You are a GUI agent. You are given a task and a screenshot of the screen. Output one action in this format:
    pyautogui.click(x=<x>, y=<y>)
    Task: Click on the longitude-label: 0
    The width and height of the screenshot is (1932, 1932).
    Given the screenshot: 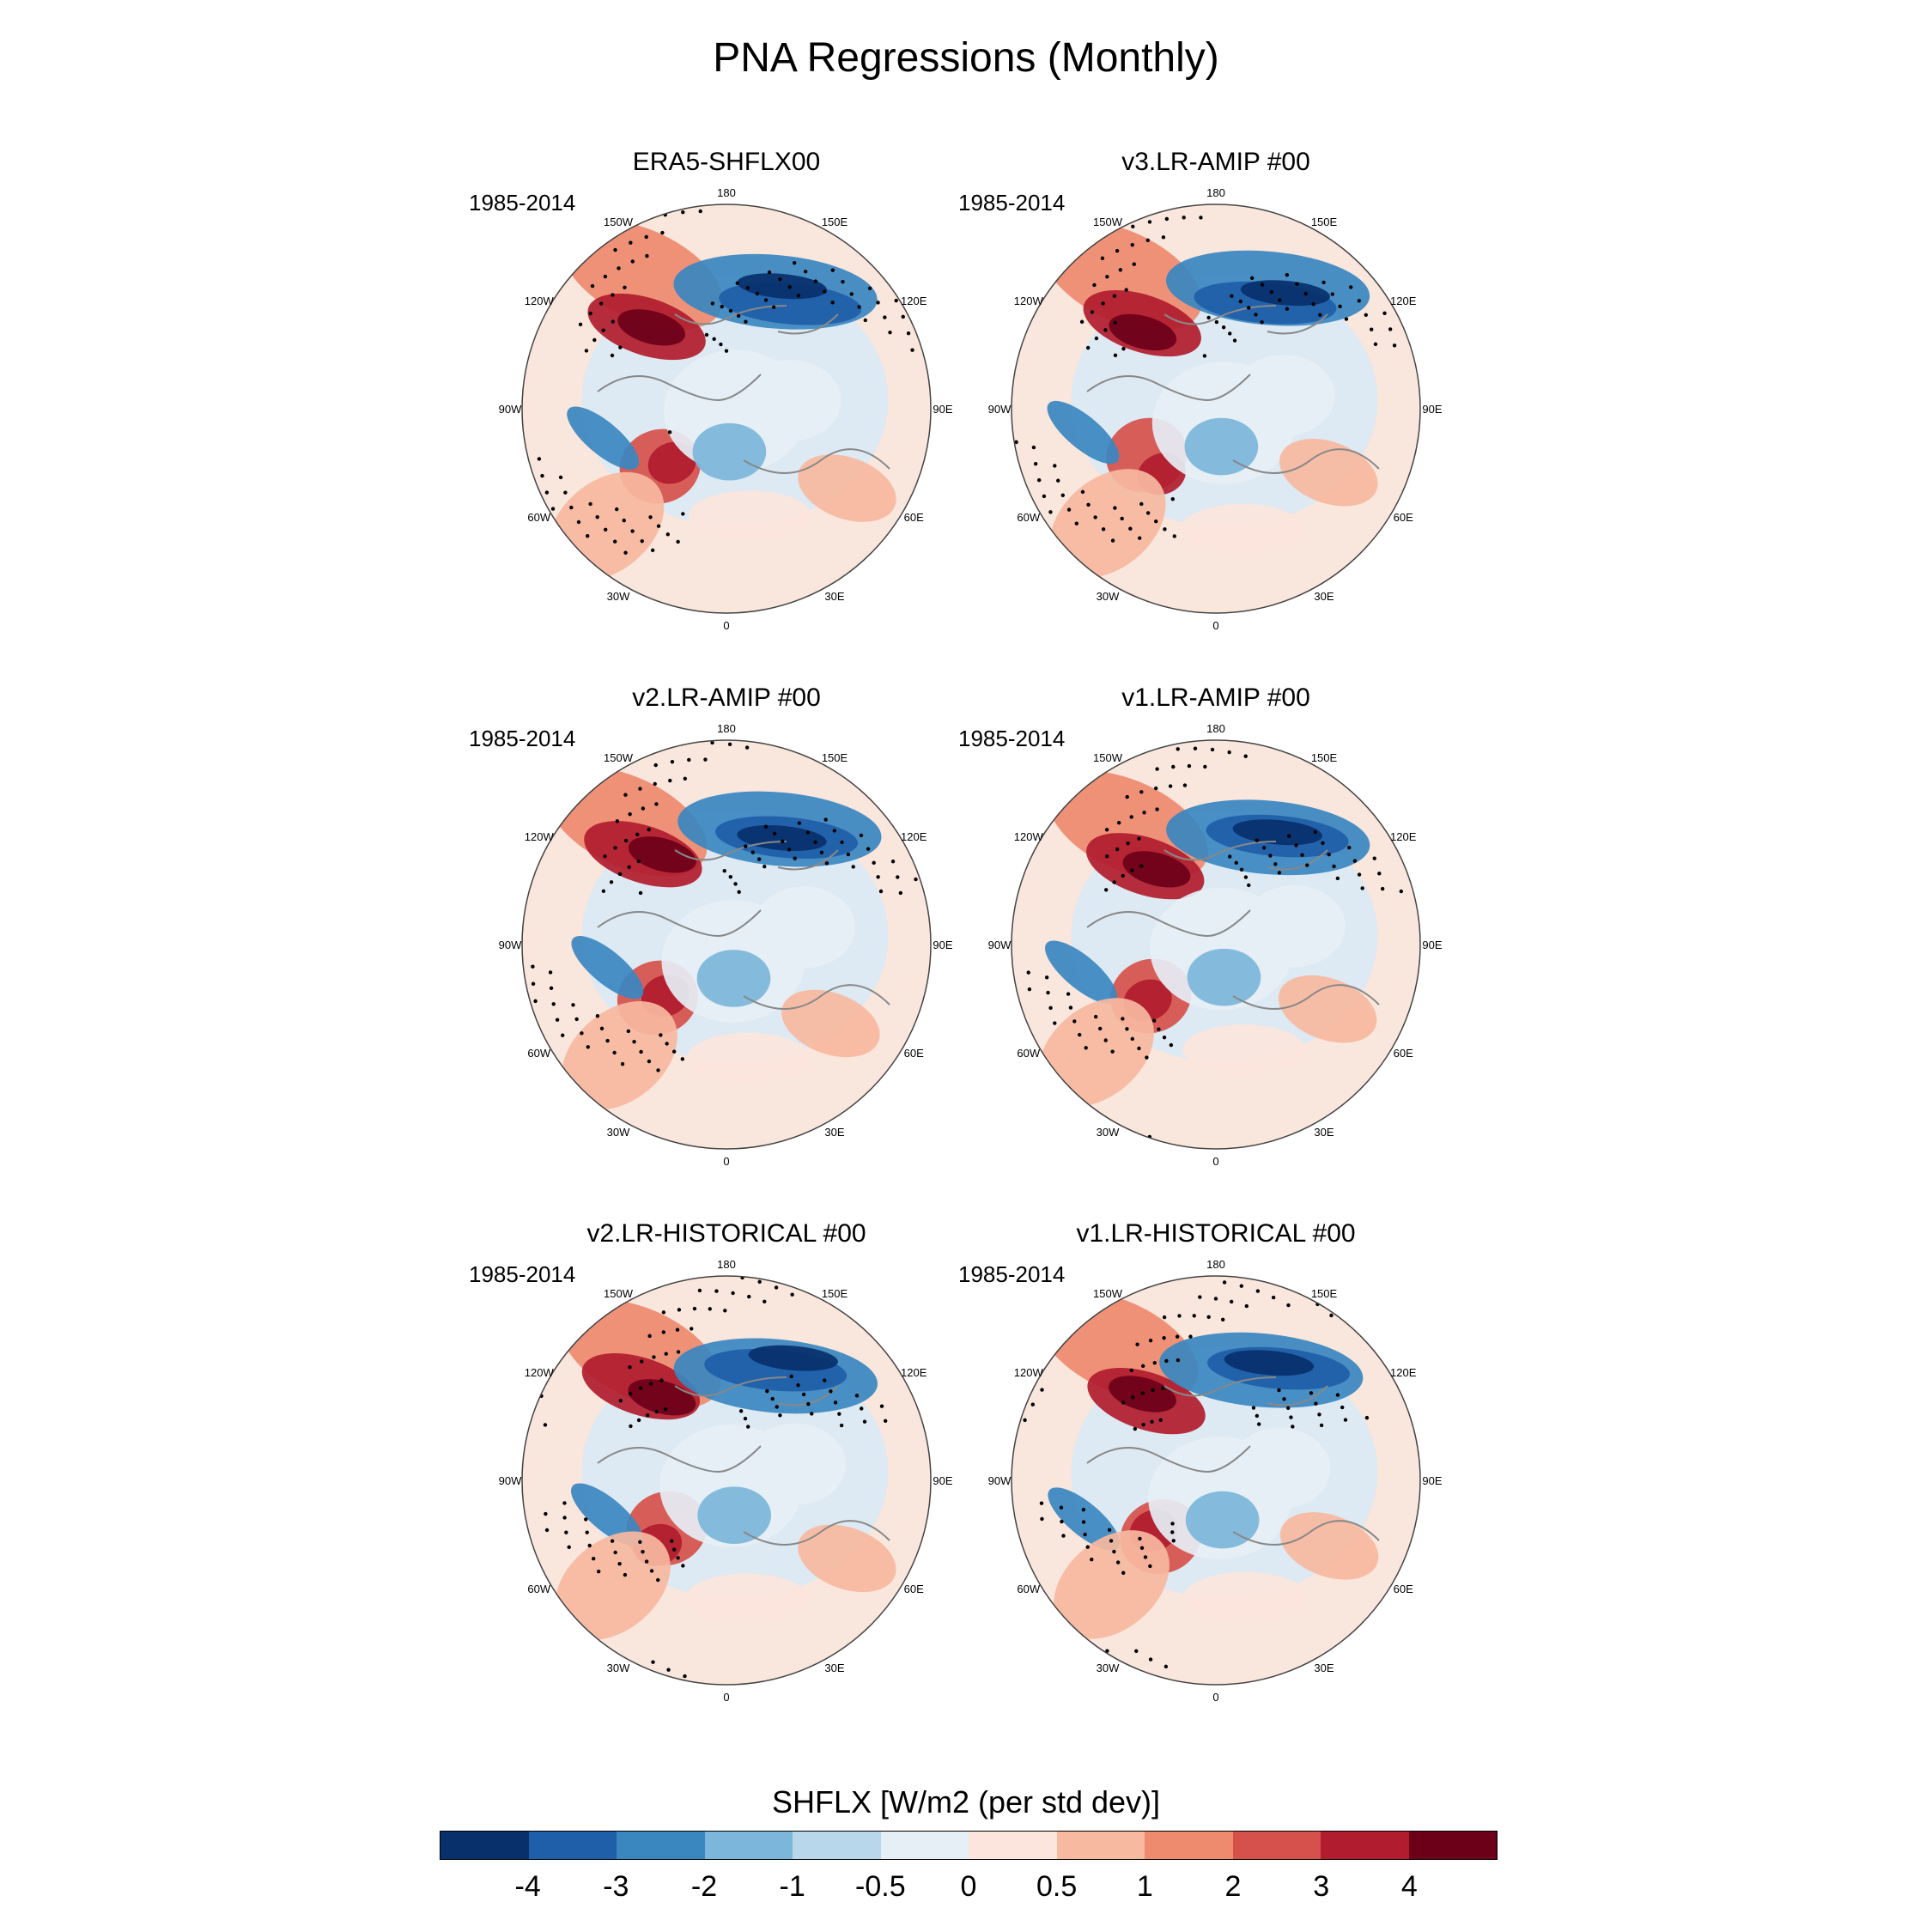 What is the action you would take?
    pyautogui.click(x=1215, y=1697)
    